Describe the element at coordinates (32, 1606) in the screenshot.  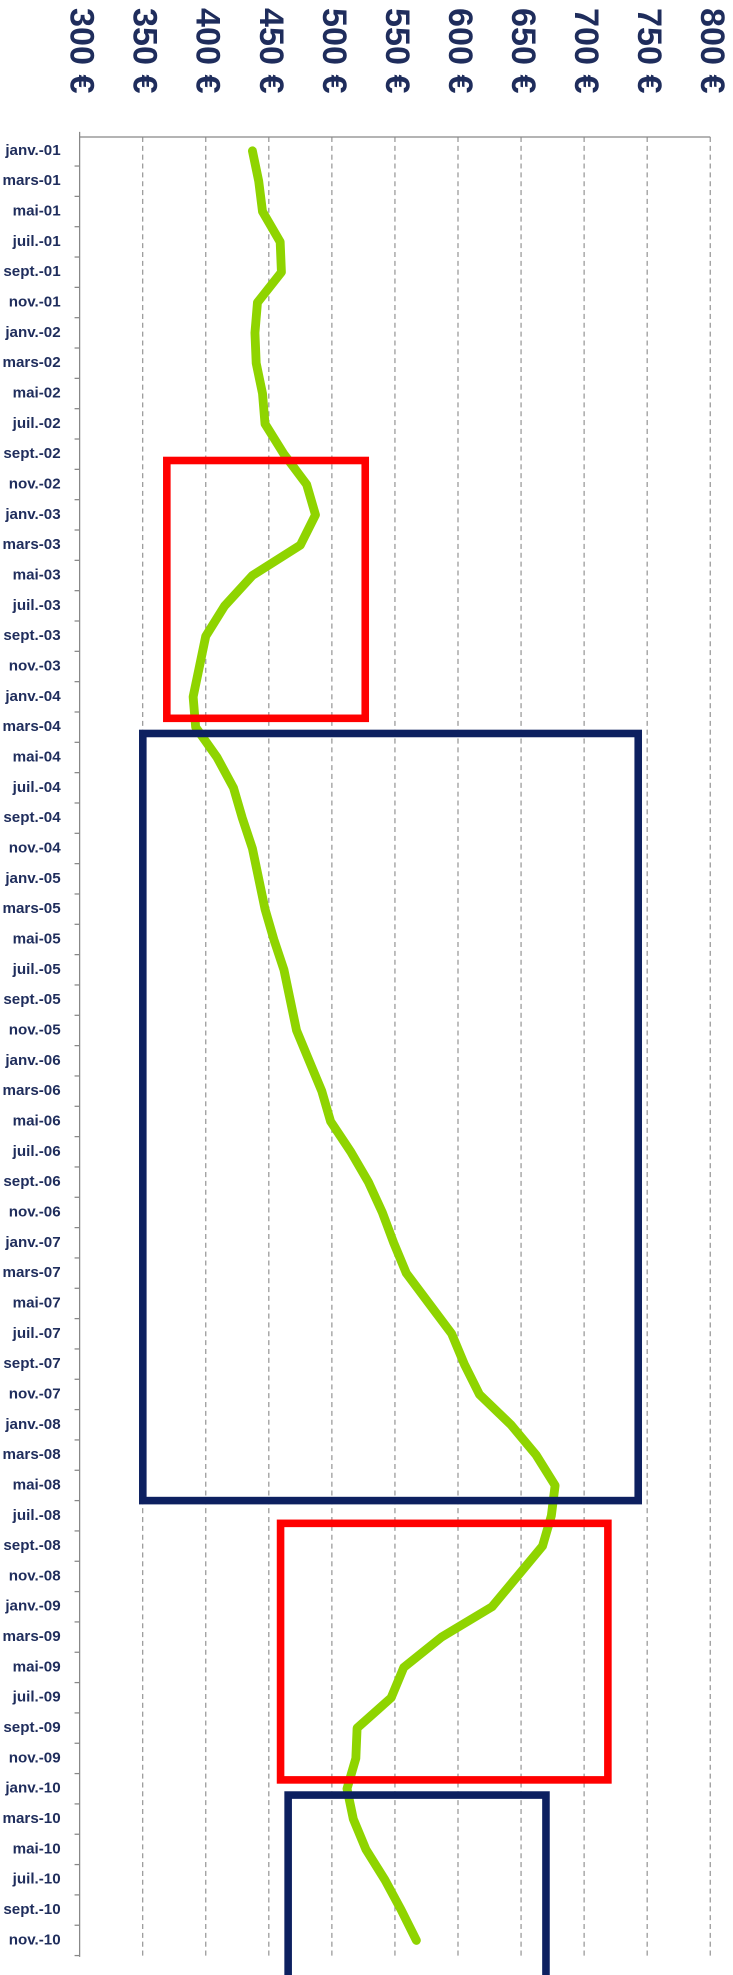
I see `y-tick-label: janv.-09` at that location.